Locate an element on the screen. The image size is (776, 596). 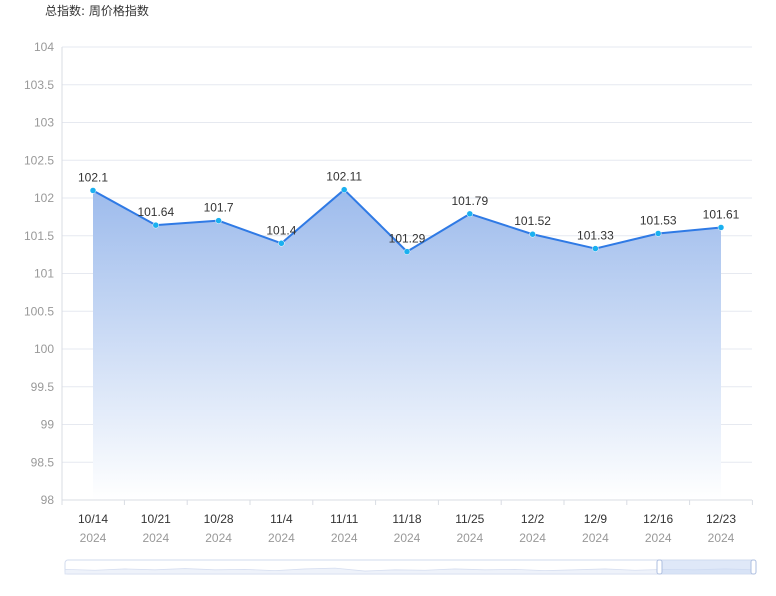
data-points is located at coordinates (407, 220).